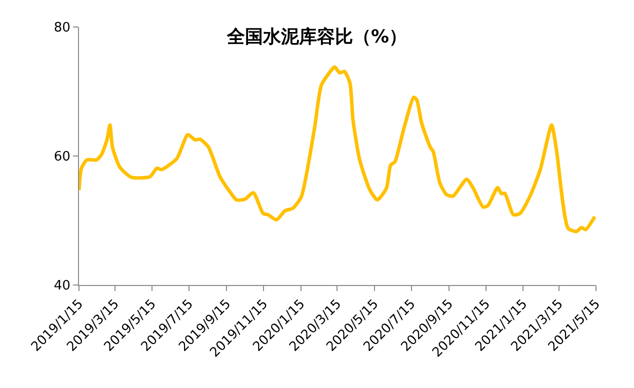 This screenshot has width=634, height=388. I want to click on chart-title: 全国水泥库容比（%）, so click(317, 37).